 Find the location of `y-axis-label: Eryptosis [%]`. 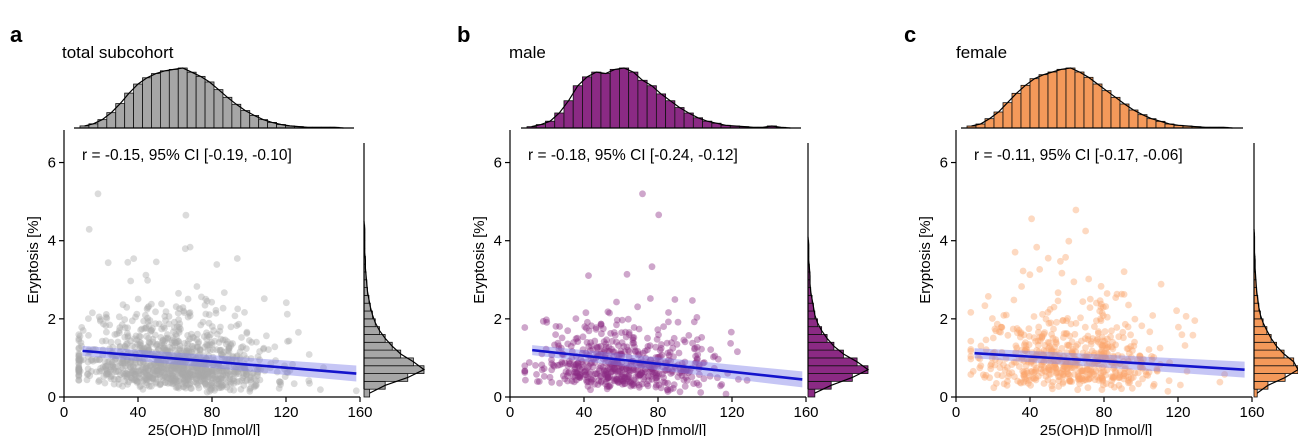

y-axis-label: Eryptosis [%] is located at coordinates (925, 260).